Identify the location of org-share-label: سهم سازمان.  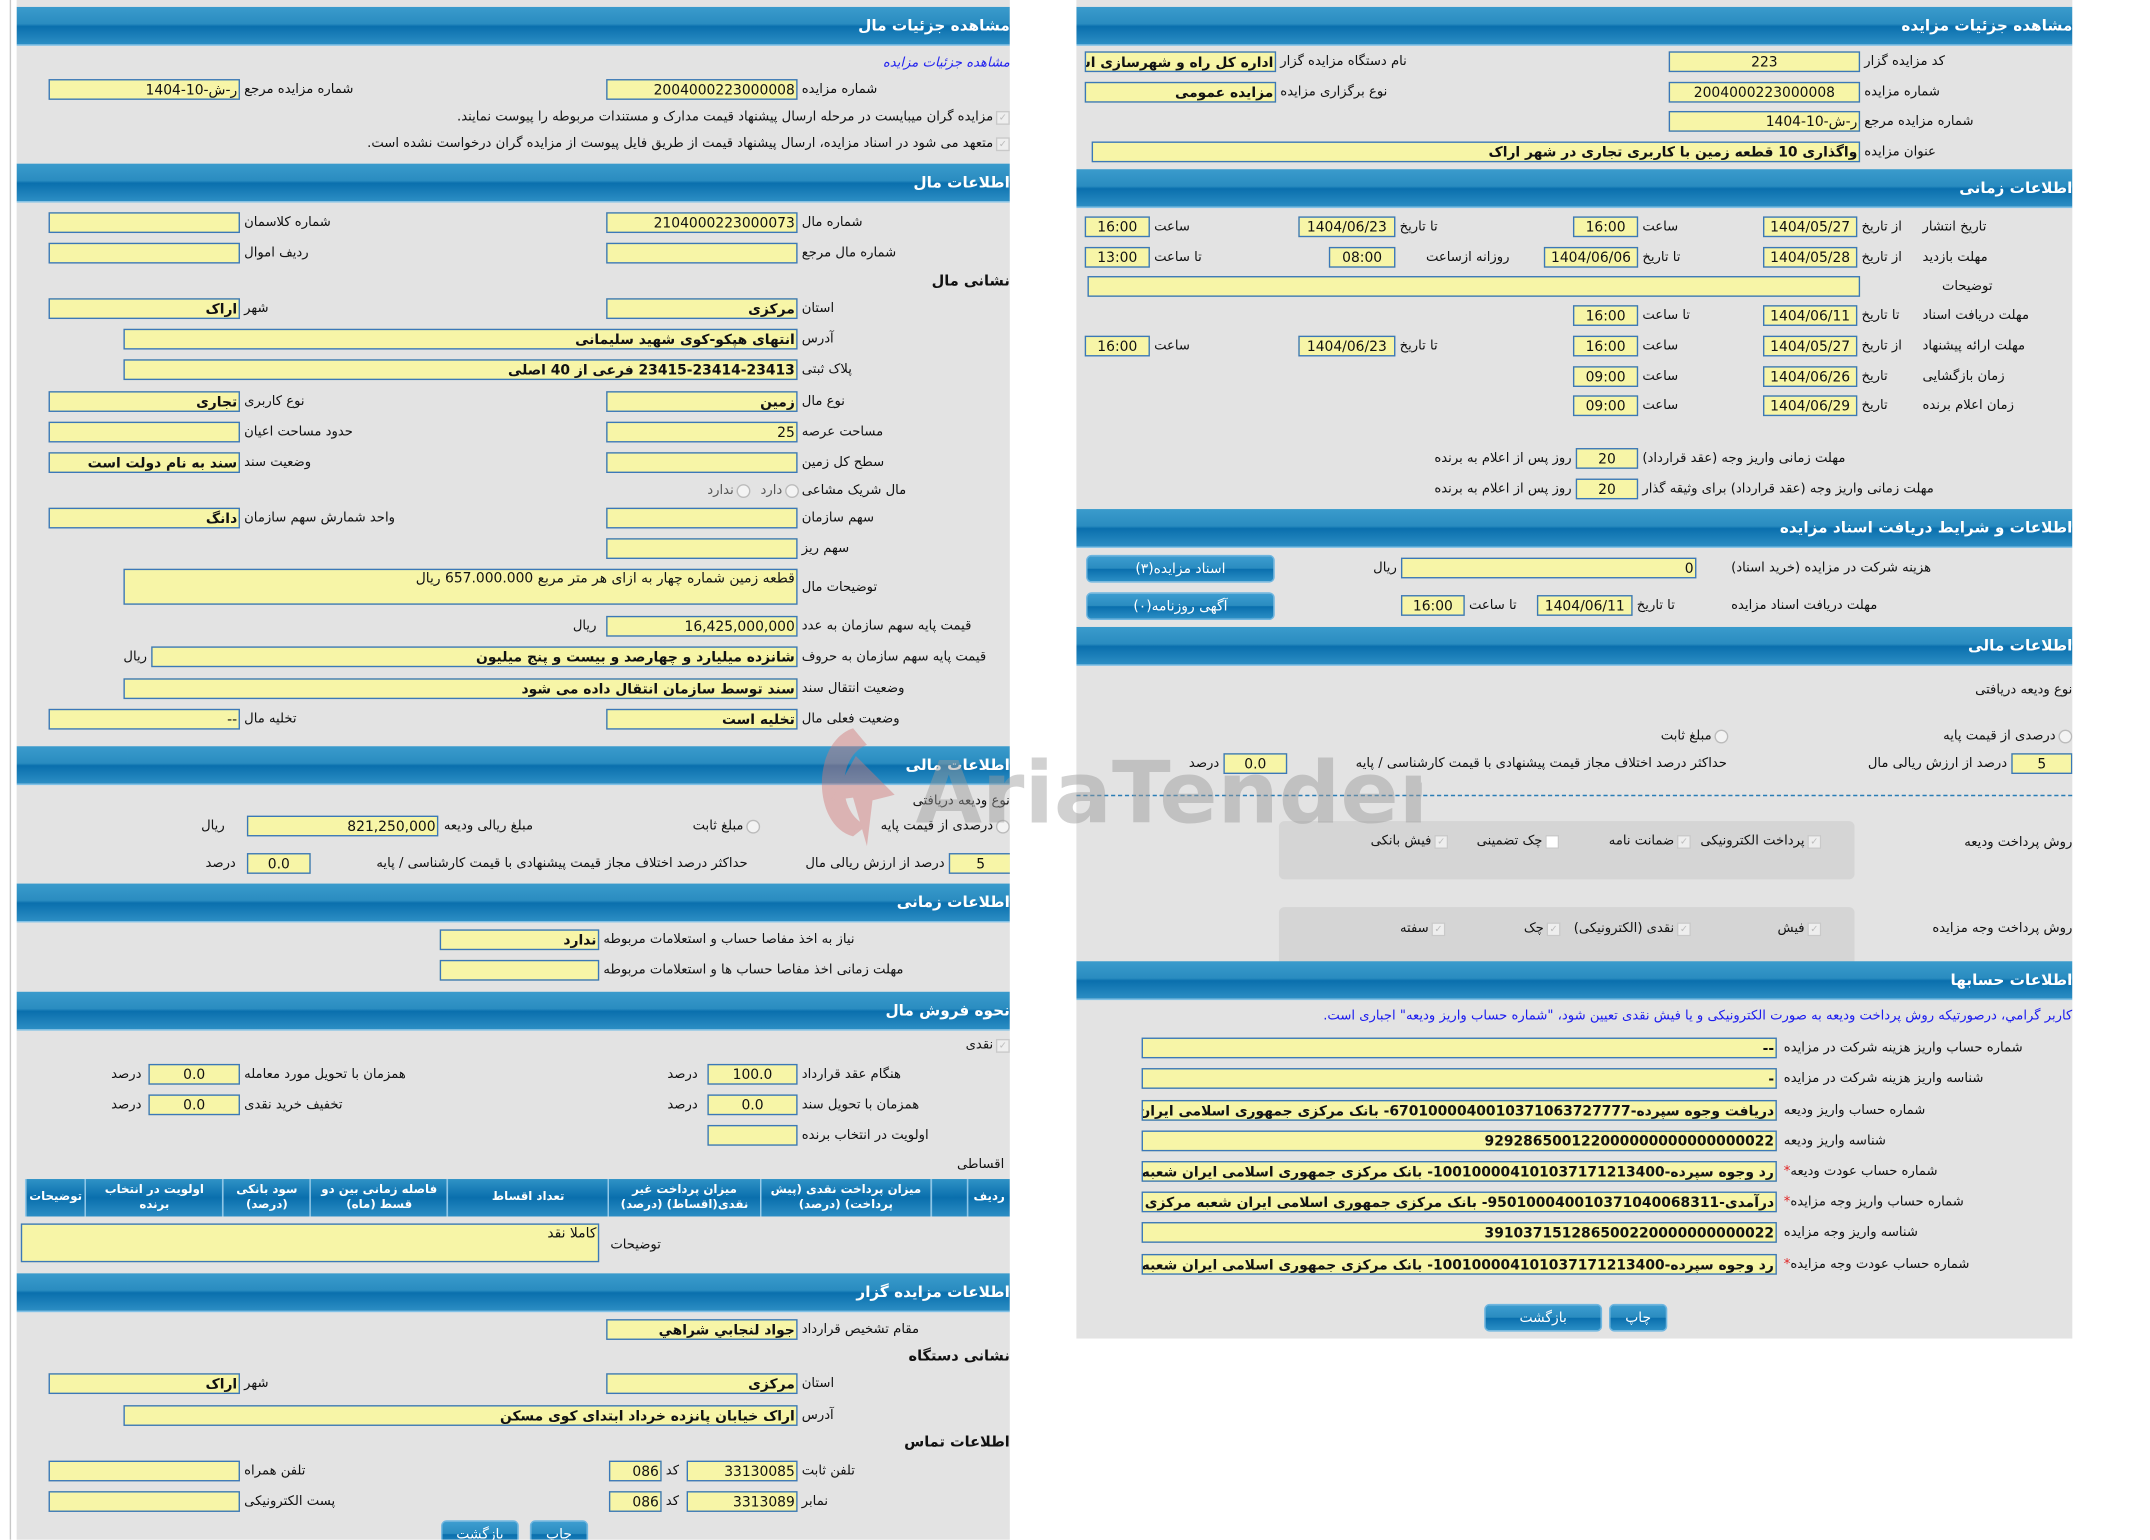
(838, 518).